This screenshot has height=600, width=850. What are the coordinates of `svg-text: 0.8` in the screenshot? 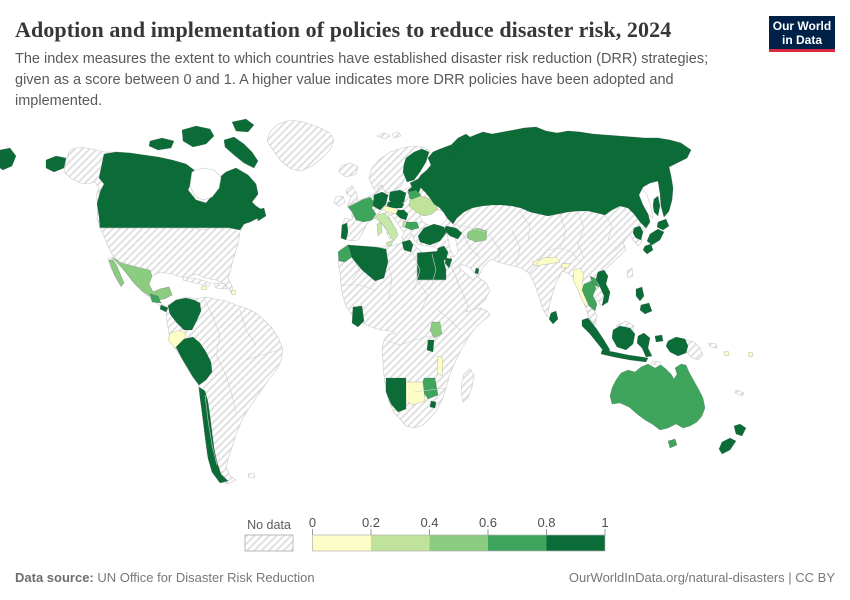 It's located at (546, 522).